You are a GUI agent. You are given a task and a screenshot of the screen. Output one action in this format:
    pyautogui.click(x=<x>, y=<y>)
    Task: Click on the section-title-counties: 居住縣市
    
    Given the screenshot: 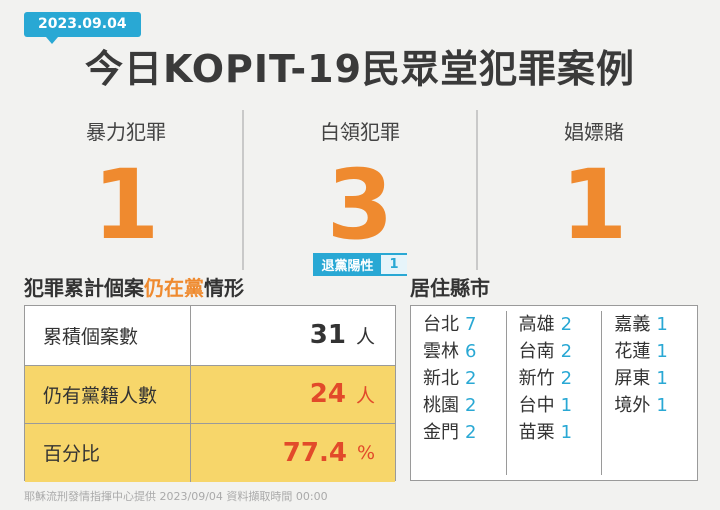 What is the action you would take?
    pyautogui.click(x=450, y=288)
    